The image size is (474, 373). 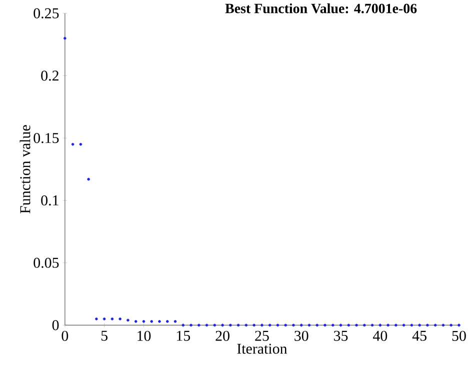 I want to click on x-tick-label: 5, so click(x=104, y=335).